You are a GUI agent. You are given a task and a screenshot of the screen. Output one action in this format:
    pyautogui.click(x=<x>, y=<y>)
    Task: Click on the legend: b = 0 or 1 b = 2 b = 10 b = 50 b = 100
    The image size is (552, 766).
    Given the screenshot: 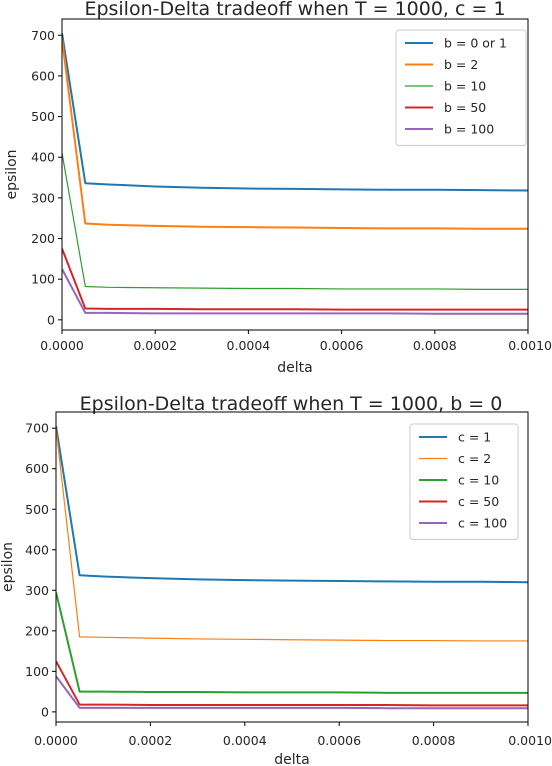 What is the action you would take?
    pyautogui.click(x=461, y=87)
    